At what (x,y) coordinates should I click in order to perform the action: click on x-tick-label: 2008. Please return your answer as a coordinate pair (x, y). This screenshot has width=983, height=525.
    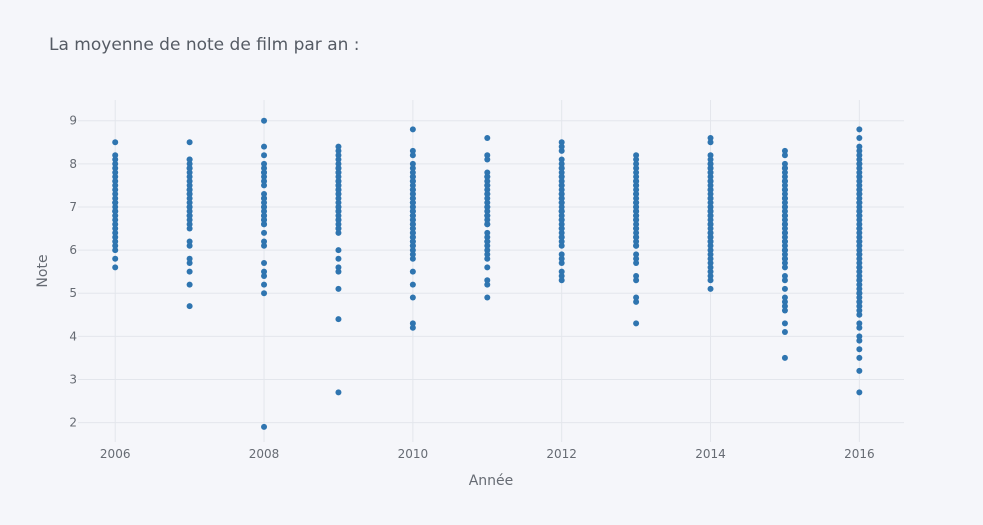
    Looking at the image, I should click on (264, 454).